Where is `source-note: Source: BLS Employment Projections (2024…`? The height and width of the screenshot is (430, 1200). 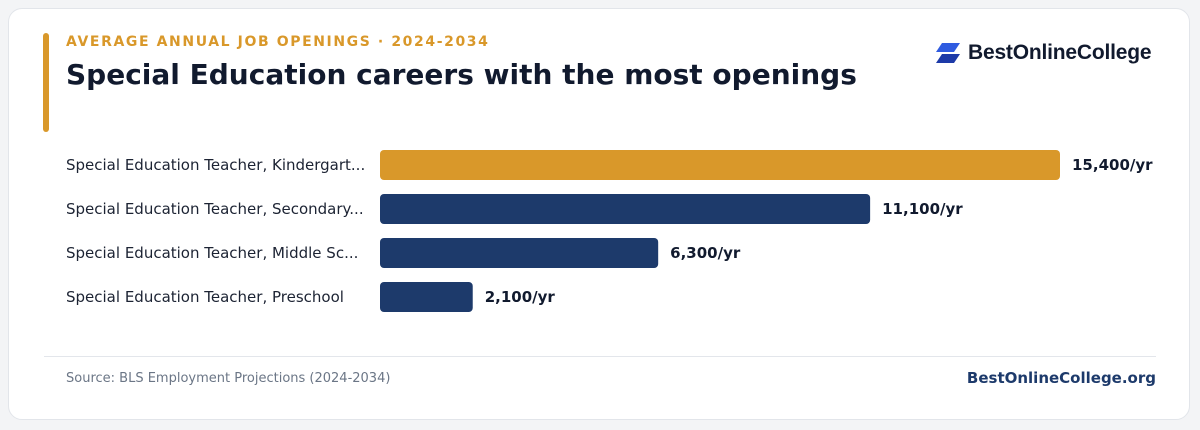
source-note: Source: BLS Employment Projections (2024… is located at coordinates (228, 378).